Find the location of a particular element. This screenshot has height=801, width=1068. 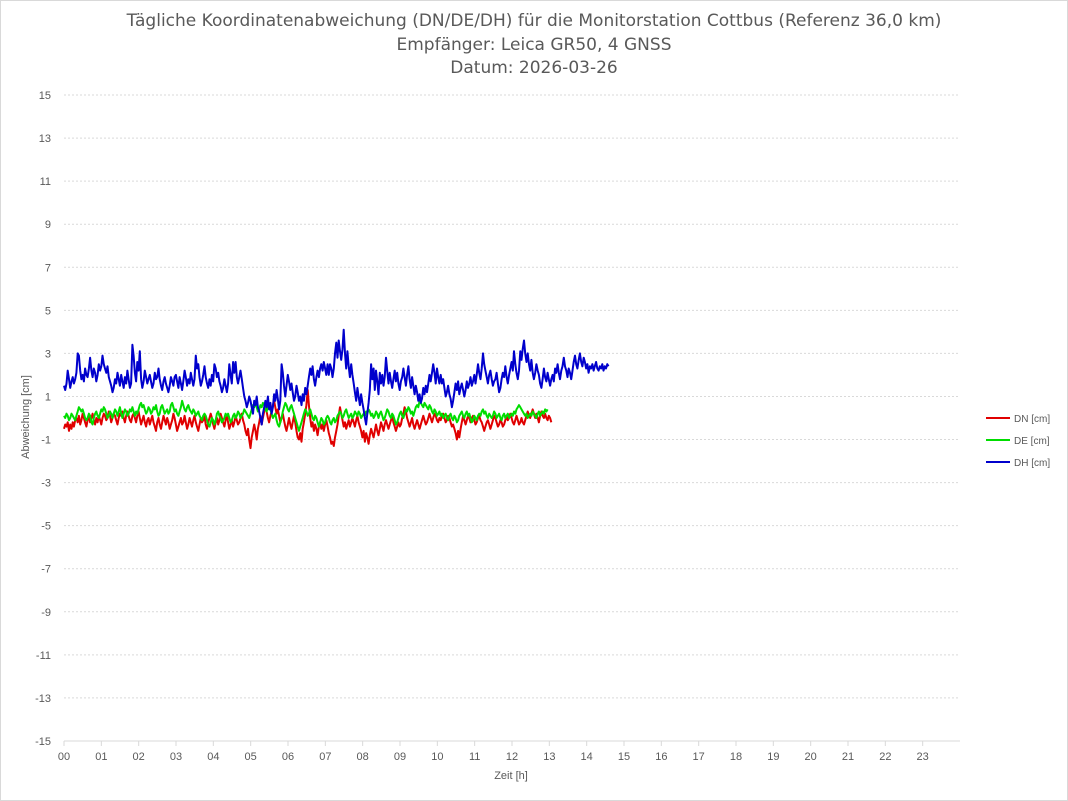

x-tick-label: 14 is located at coordinates (587, 757).